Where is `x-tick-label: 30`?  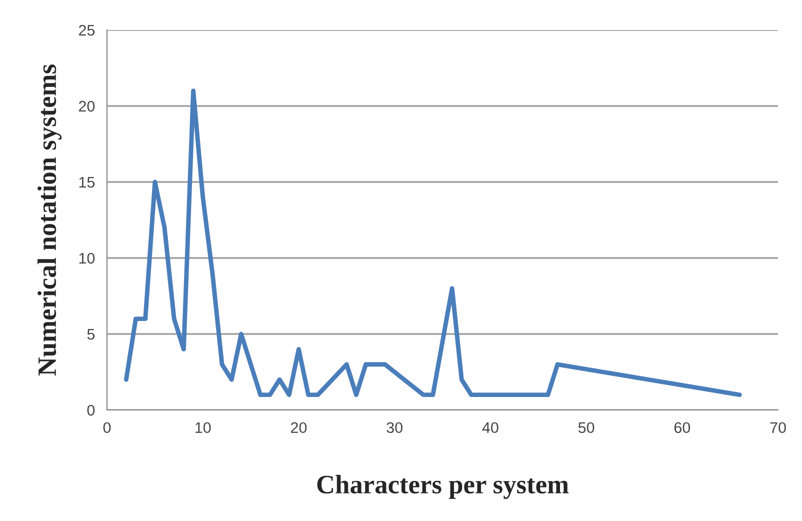
x-tick-label: 30 is located at coordinates (394, 428).